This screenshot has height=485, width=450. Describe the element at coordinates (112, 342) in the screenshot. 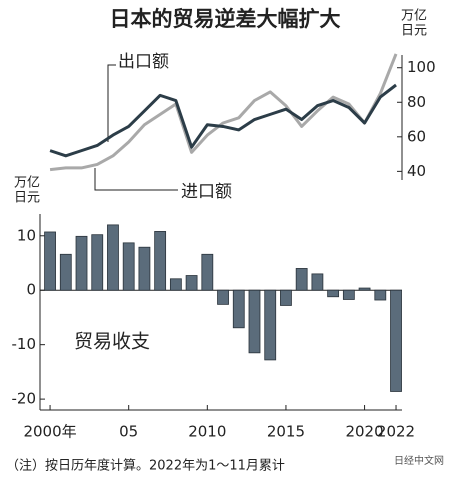

I see `series-label: 贸易收支` at that location.